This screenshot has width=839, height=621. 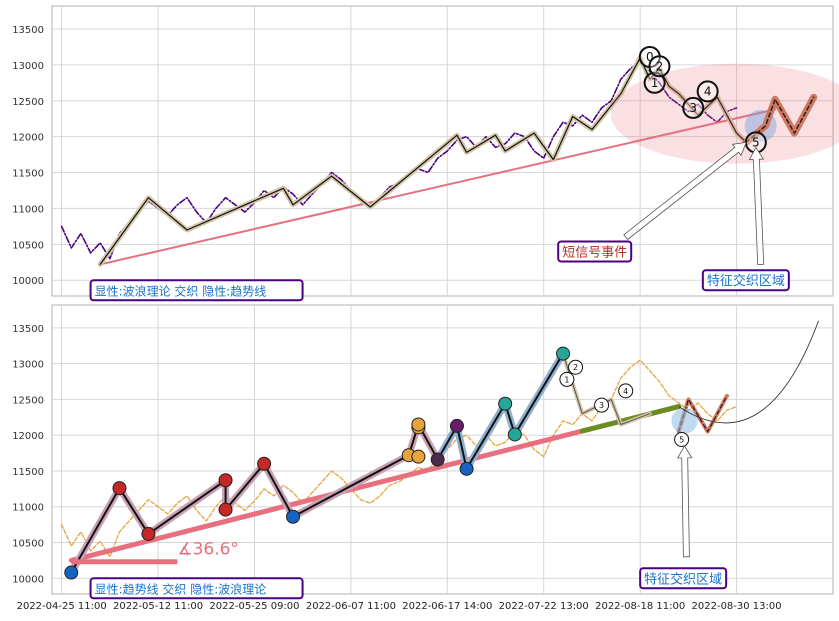 What do you see at coordinates (62, 606) in the screenshot?
I see `x-tick-label: 2022-04-25 11:00` at bounding box center [62, 606].